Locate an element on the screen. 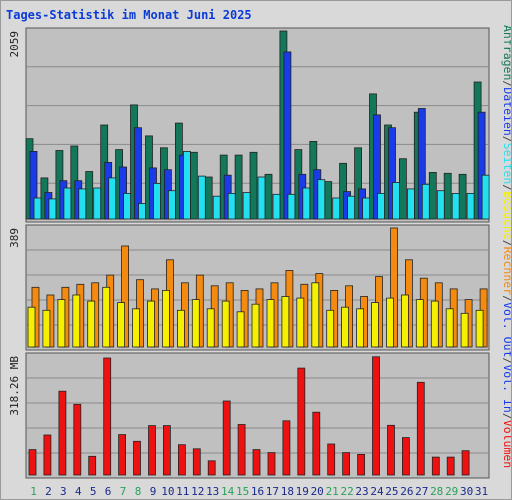  legend-entry: Anfragen is located at coordinates (506, 52).